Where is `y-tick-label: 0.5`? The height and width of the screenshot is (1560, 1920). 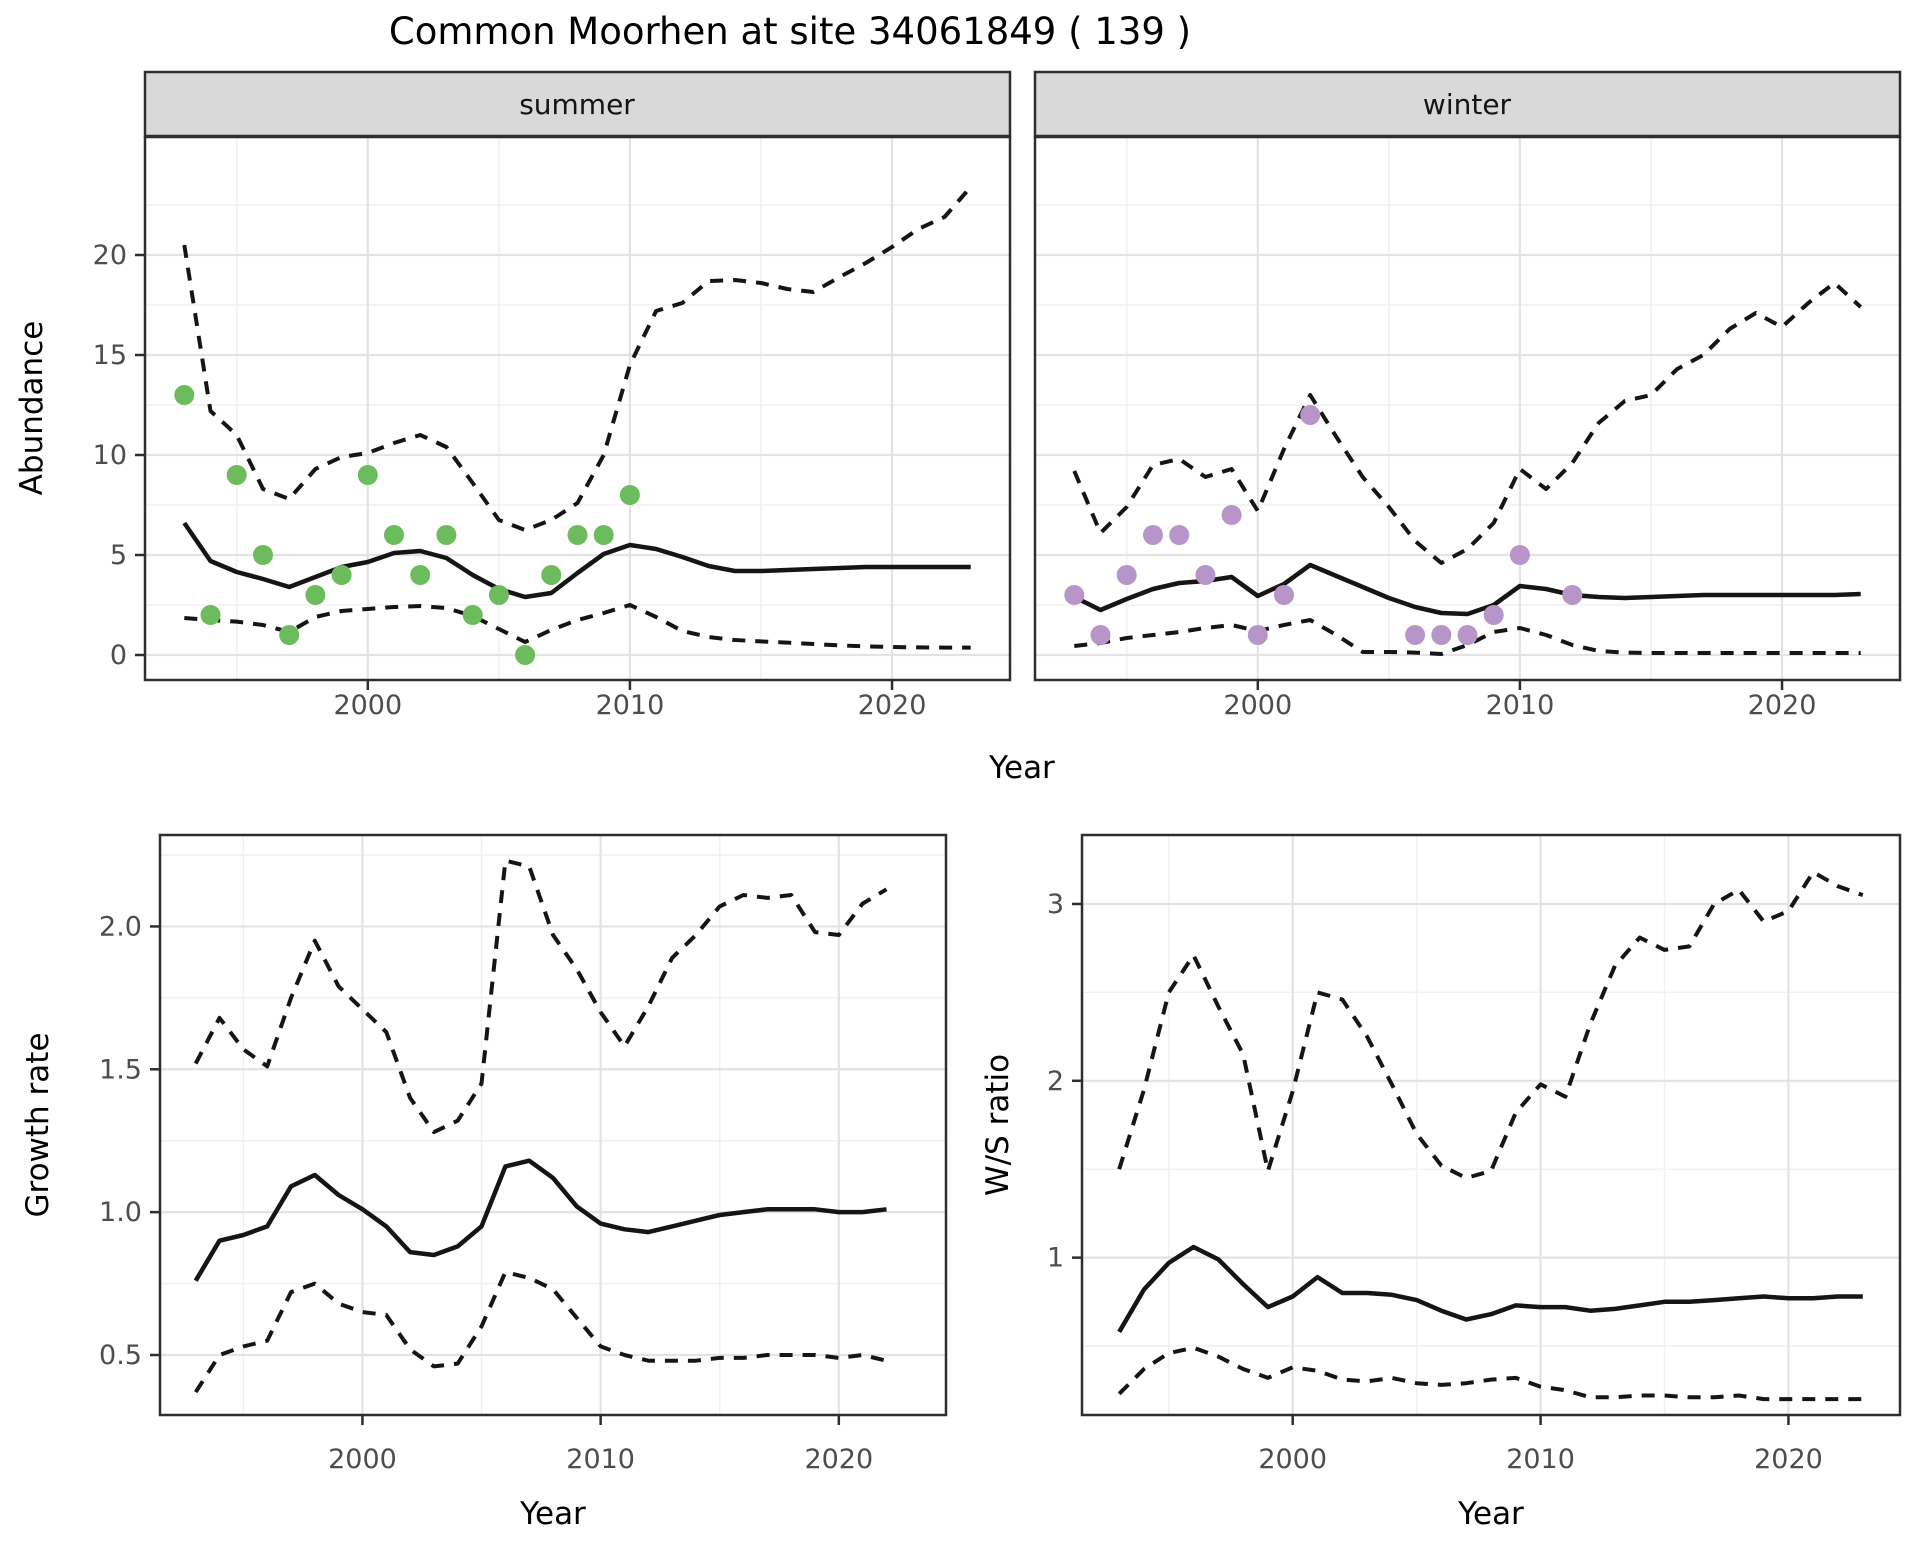 y-tick-label: 0.5 is located at coordinates (120, 1355).